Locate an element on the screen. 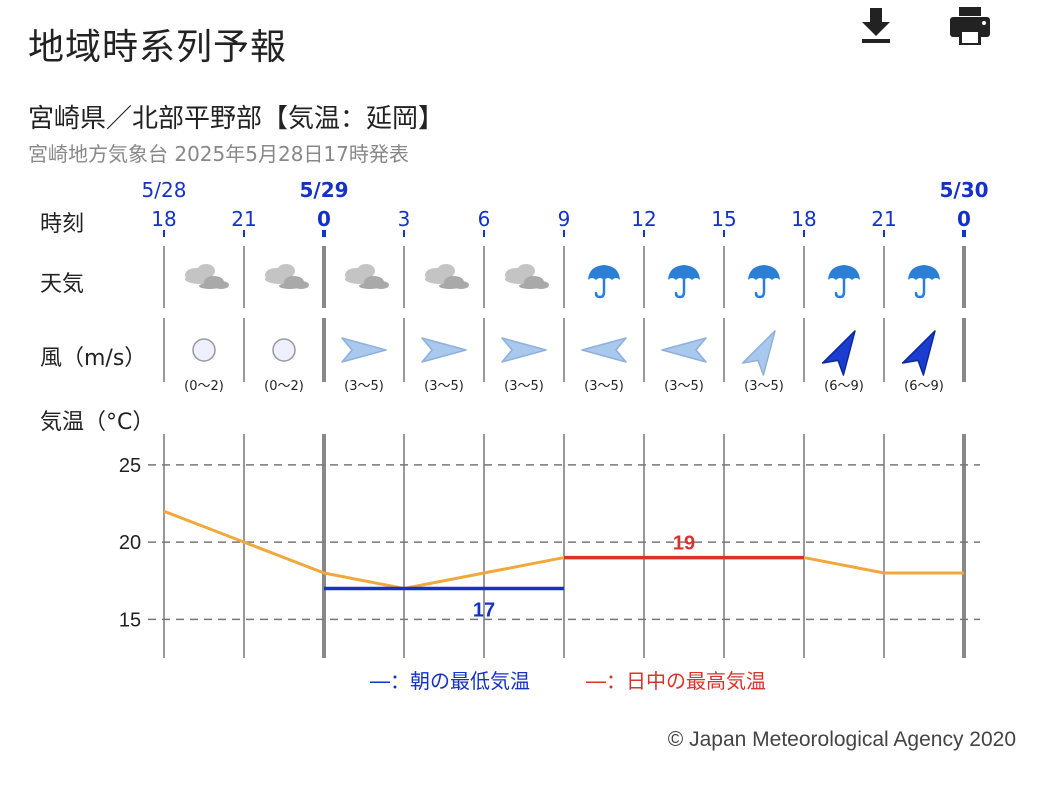 The width and height of the screenshot is (1044, 788). max-temp-label: 19 is located at coordinates (684, 544).